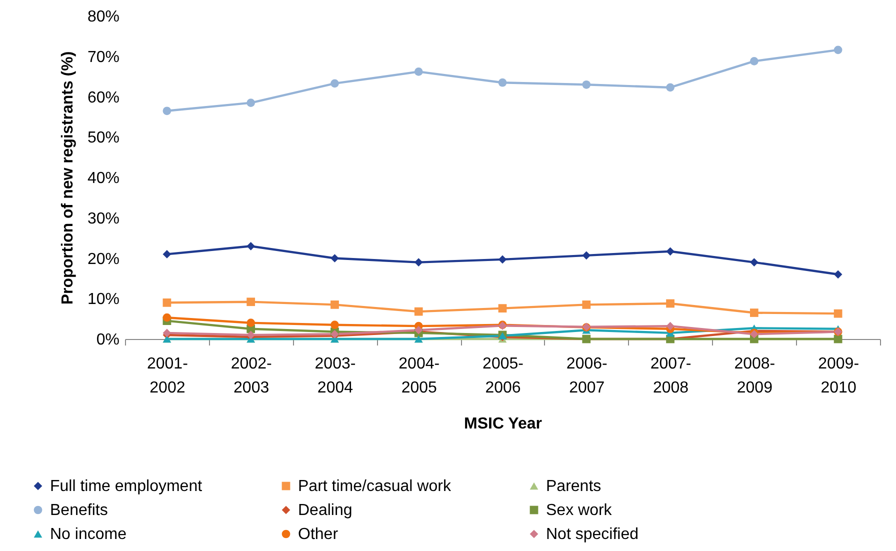 The image size is (896, 551). Describe the element at coordinates (251, 376) in the screenshot. I see `x-tick-label: 2002-2003` at that location.